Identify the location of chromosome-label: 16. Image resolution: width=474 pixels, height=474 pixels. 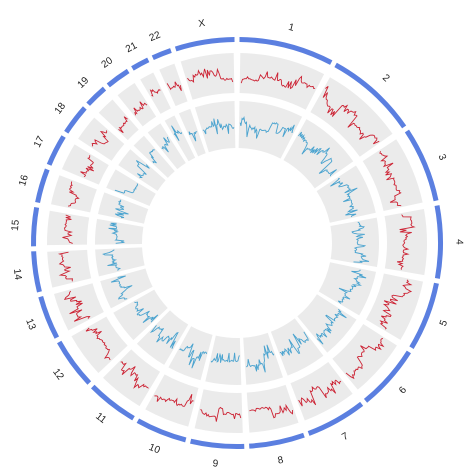
(24, 180).